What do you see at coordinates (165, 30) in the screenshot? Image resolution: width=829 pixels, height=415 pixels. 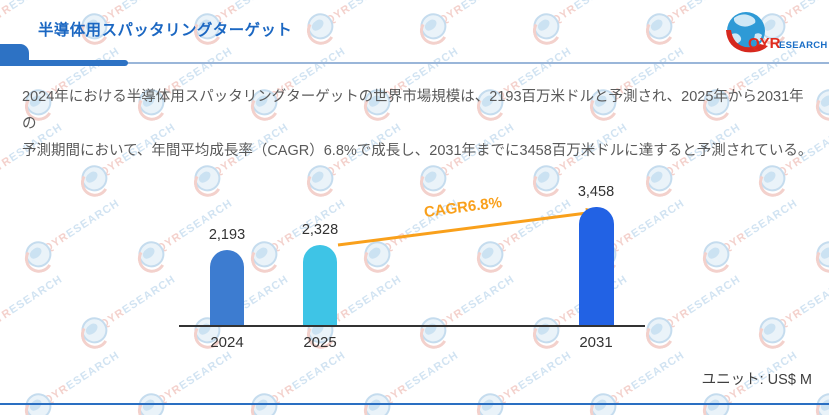 I see `page-title: 半導体用スパッタリングターゲット` at bounding box center [165, 30].